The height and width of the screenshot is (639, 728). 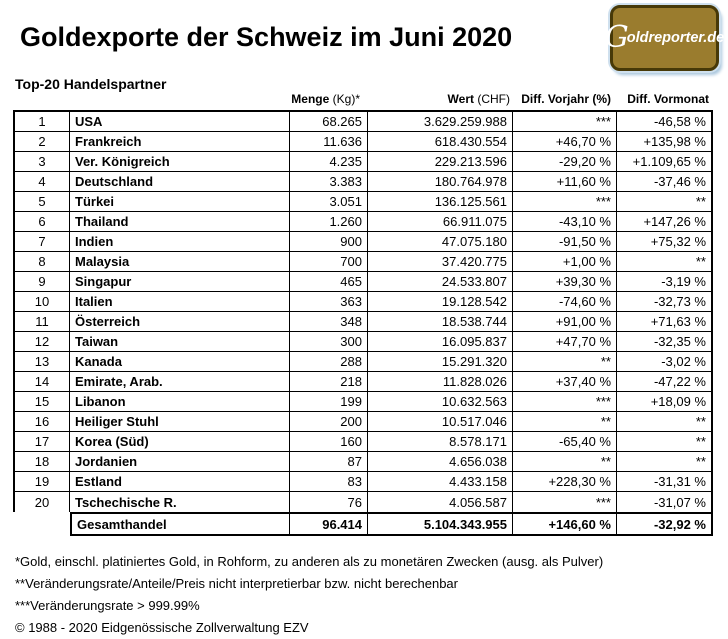 I want to click on vormonat-cell: -32,73 %, so click(x=679, y=301).